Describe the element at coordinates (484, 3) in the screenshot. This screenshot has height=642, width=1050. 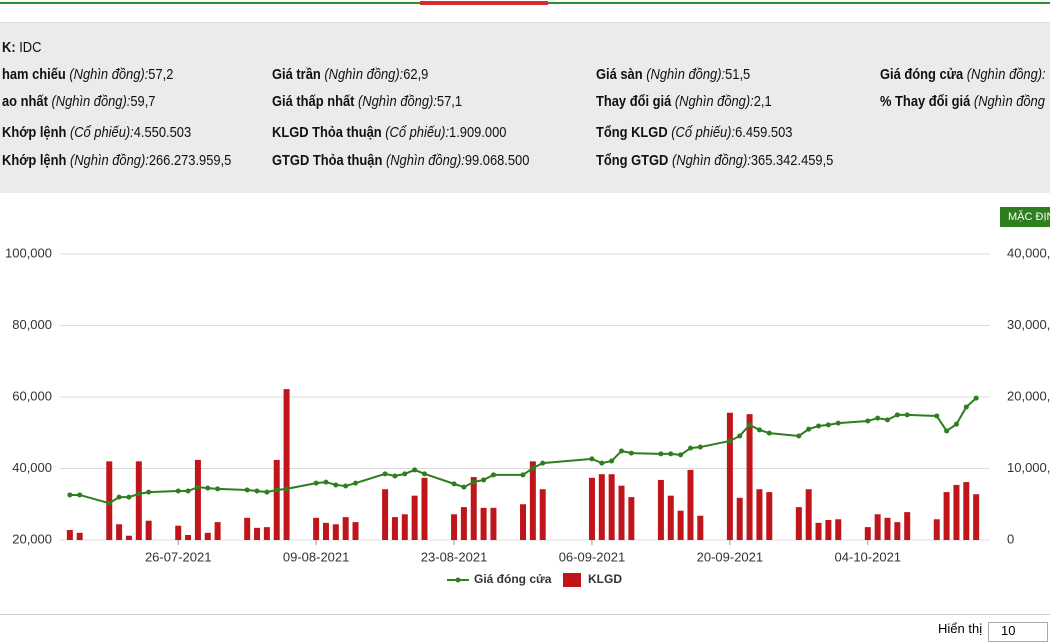
I see `active-tab-indicator` at that location.